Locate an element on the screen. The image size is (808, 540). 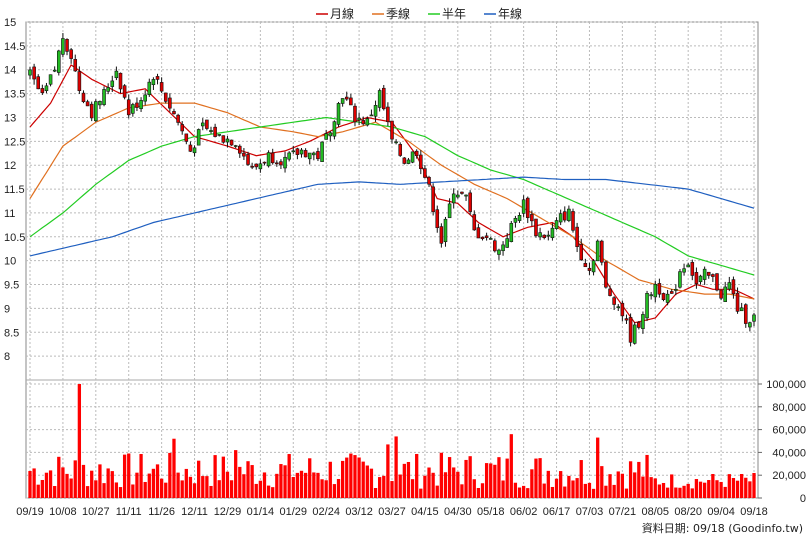
date-tick-15: 06/02 is located at coordinates (524, 512).